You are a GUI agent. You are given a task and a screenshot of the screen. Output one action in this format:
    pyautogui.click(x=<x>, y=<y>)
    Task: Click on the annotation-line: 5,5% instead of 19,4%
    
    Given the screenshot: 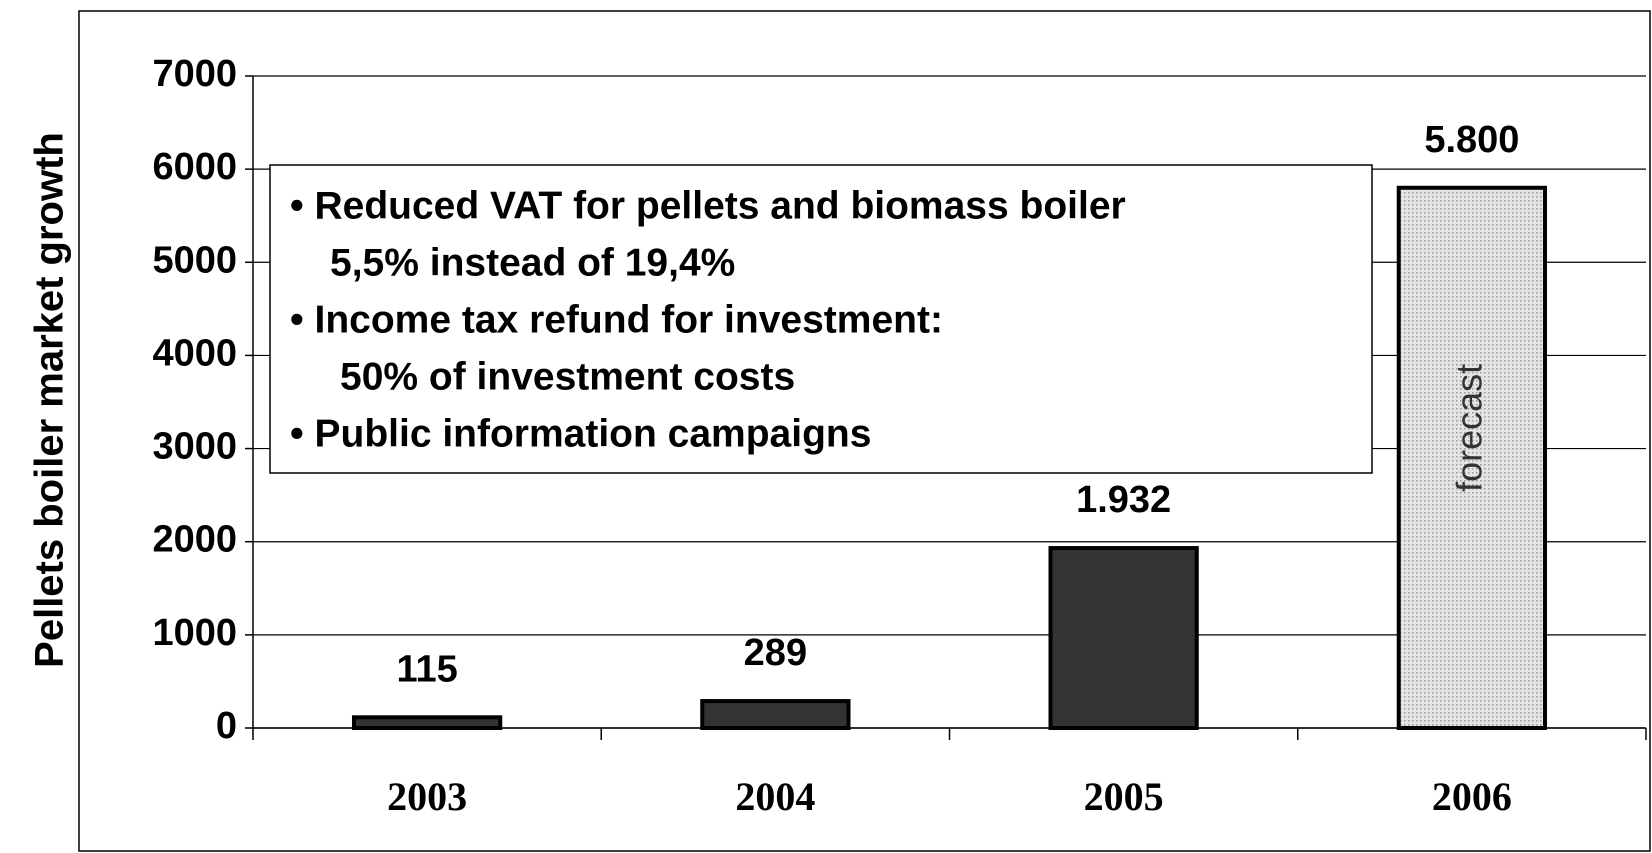 What is the action you would take?
    pyautogui.click(x=532, y=262)
    